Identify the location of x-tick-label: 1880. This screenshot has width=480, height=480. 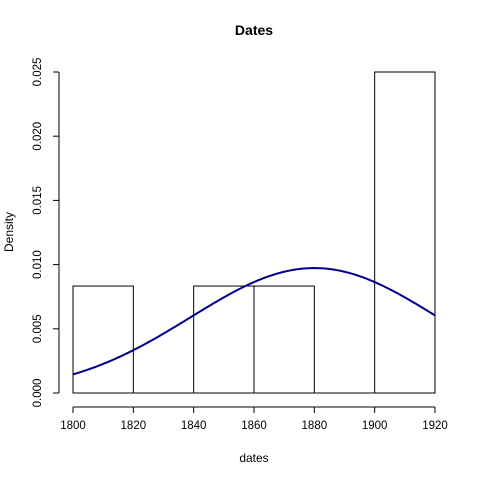
(315, 426).